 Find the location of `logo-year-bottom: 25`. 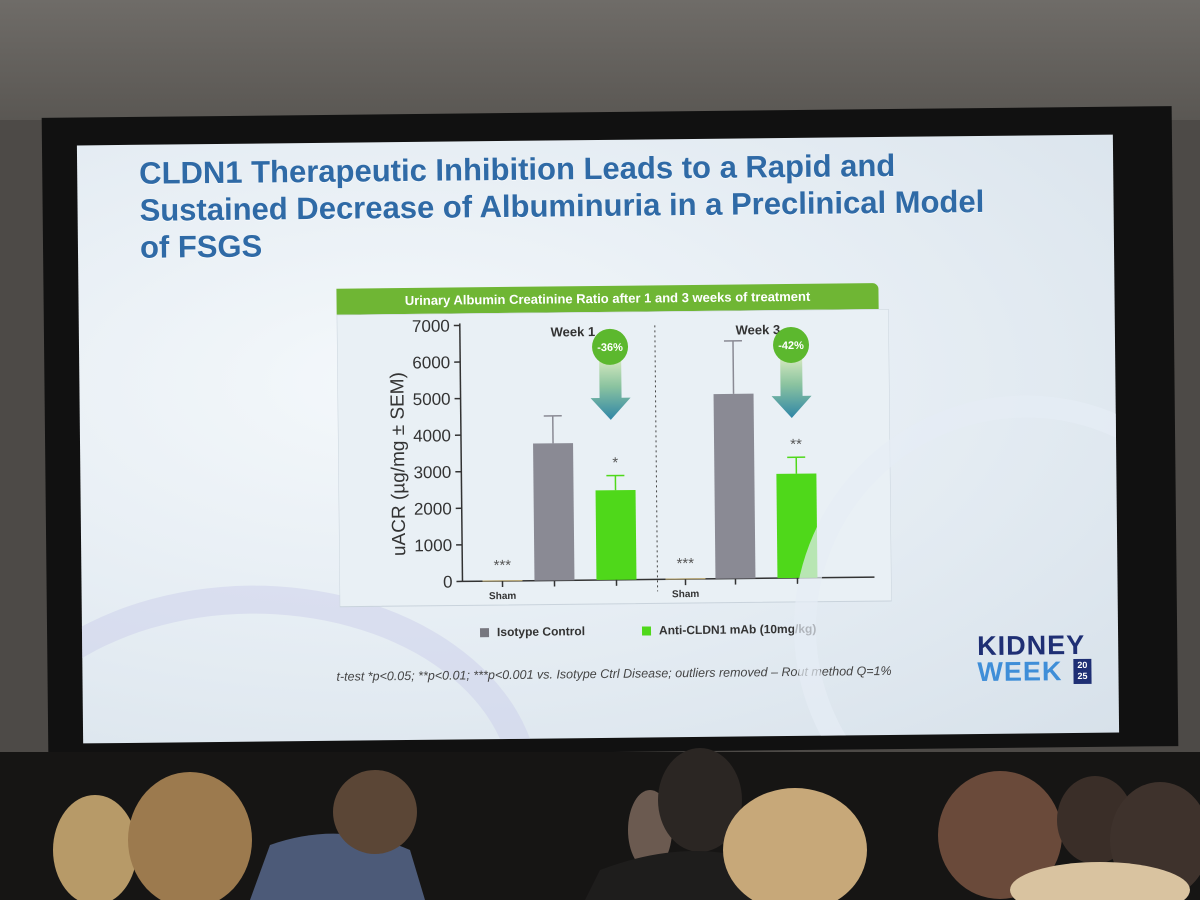

logo-year-bottom: 25 is located at coordinates (1082, 675).